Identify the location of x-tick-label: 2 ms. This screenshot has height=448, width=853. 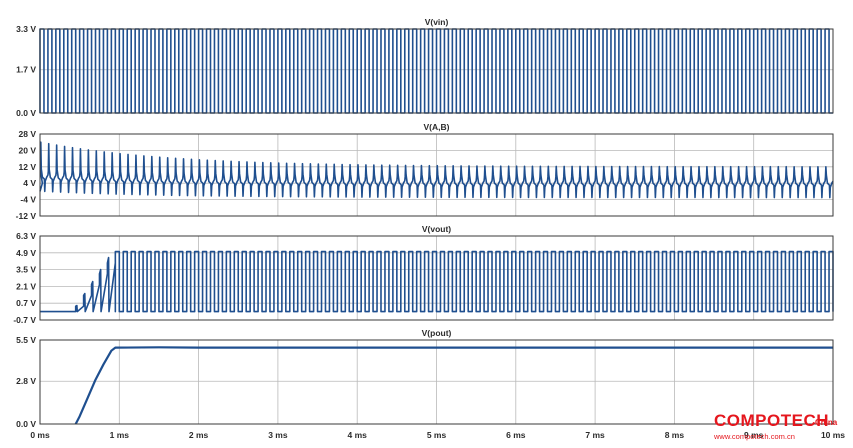
(199, 435).